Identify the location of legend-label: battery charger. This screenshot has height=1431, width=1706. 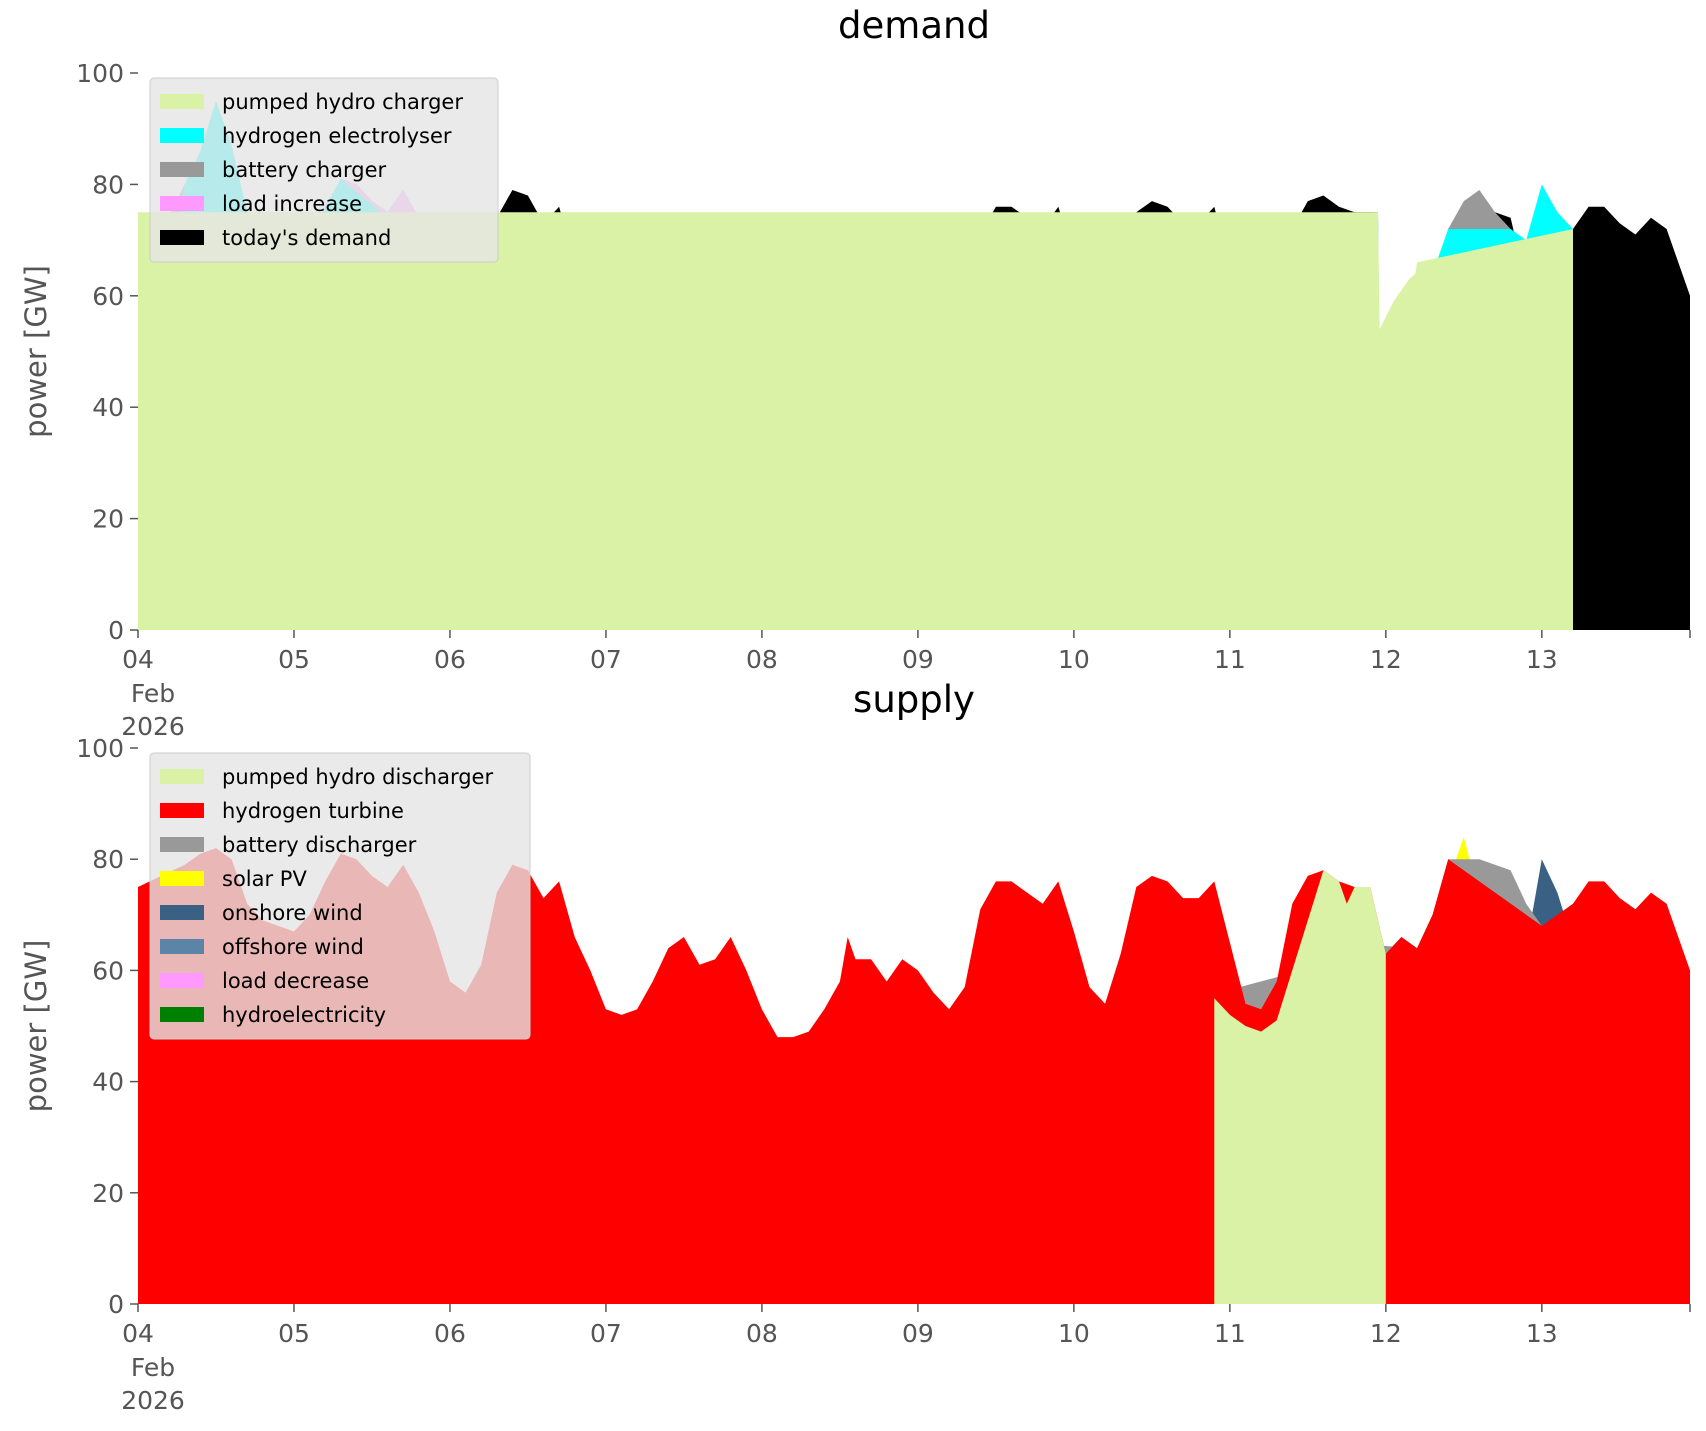
(304, 170).